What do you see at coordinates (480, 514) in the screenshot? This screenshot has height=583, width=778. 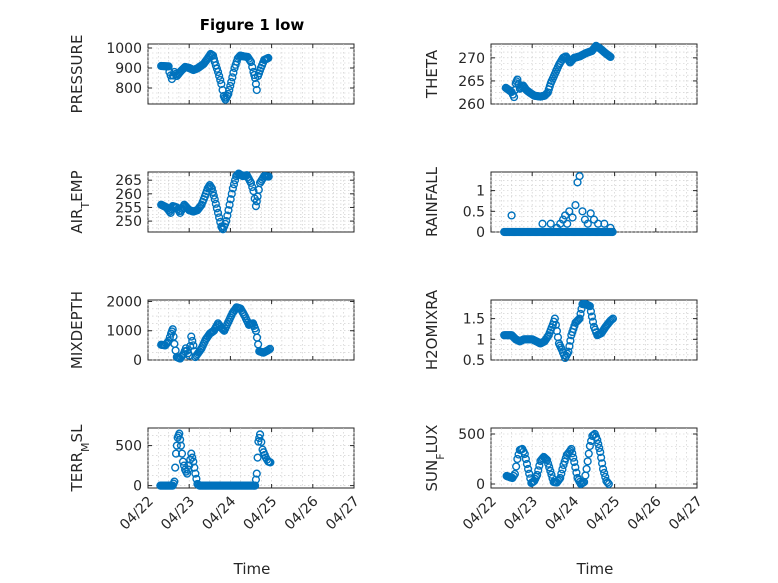 I see `x-tick-label: 04/22` at bounding box center [480, 514].